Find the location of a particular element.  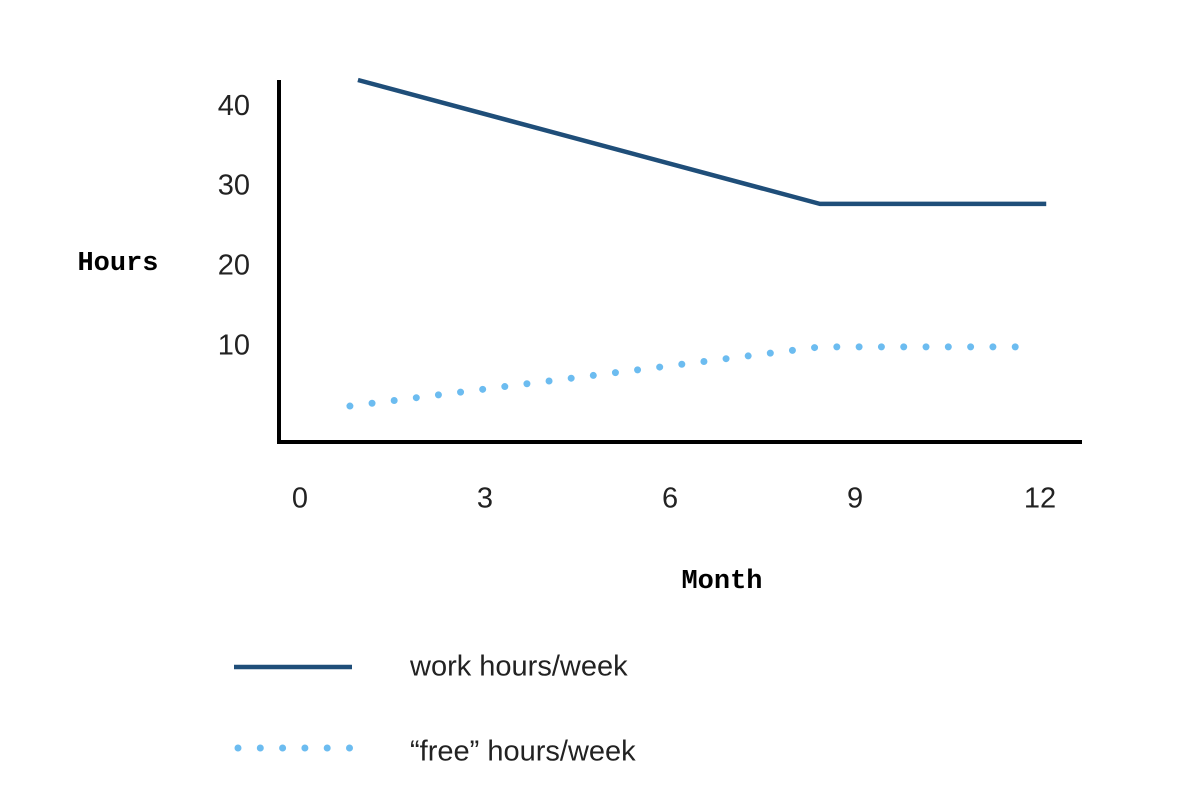

y-tick-label: 30 is located at coordinates (234, 186).